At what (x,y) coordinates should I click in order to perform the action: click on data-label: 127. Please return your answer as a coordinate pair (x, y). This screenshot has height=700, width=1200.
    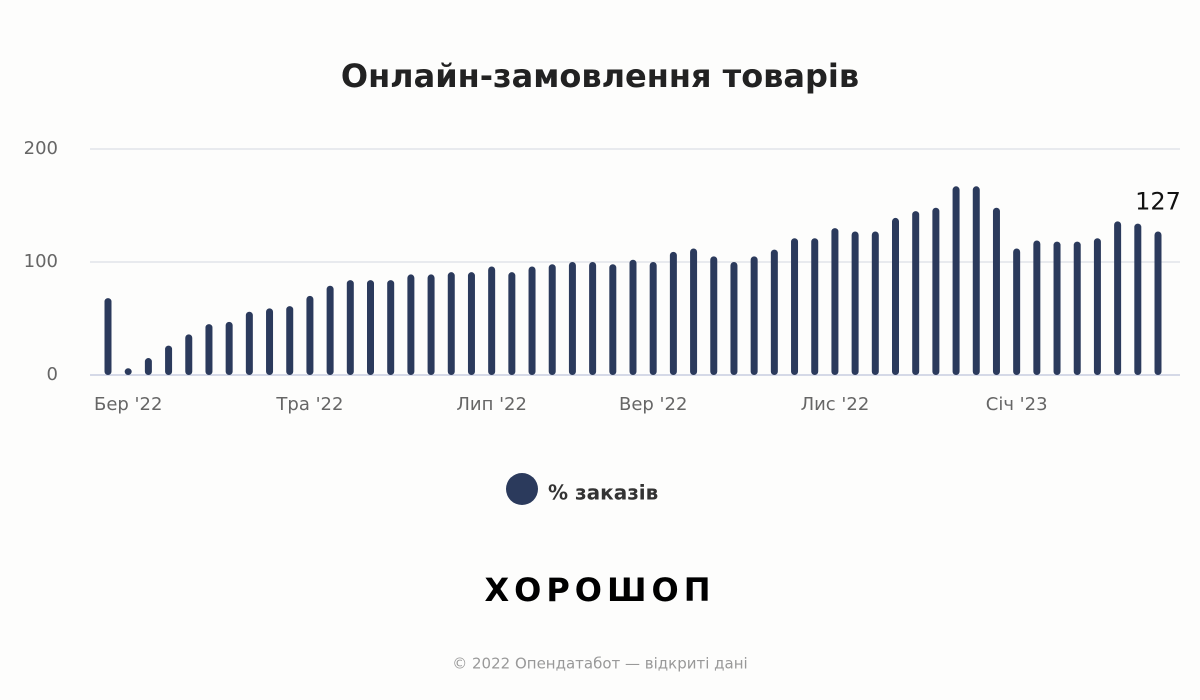
    Looking at the image, I should click on (1158, 201).